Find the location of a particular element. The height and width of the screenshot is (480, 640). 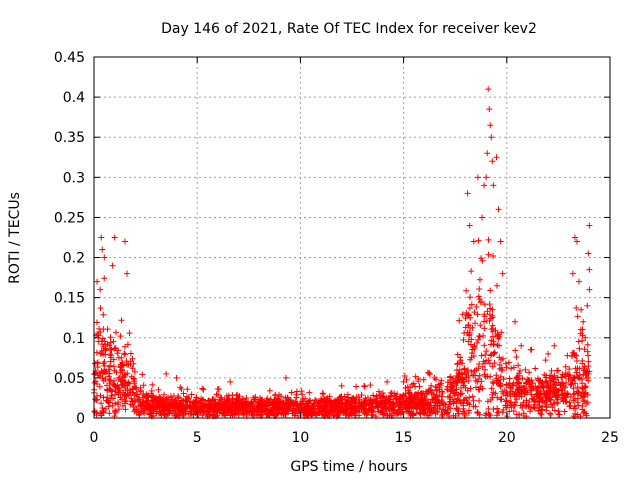

y-tick-label: 0.35 is located at coordinates (69, 138).